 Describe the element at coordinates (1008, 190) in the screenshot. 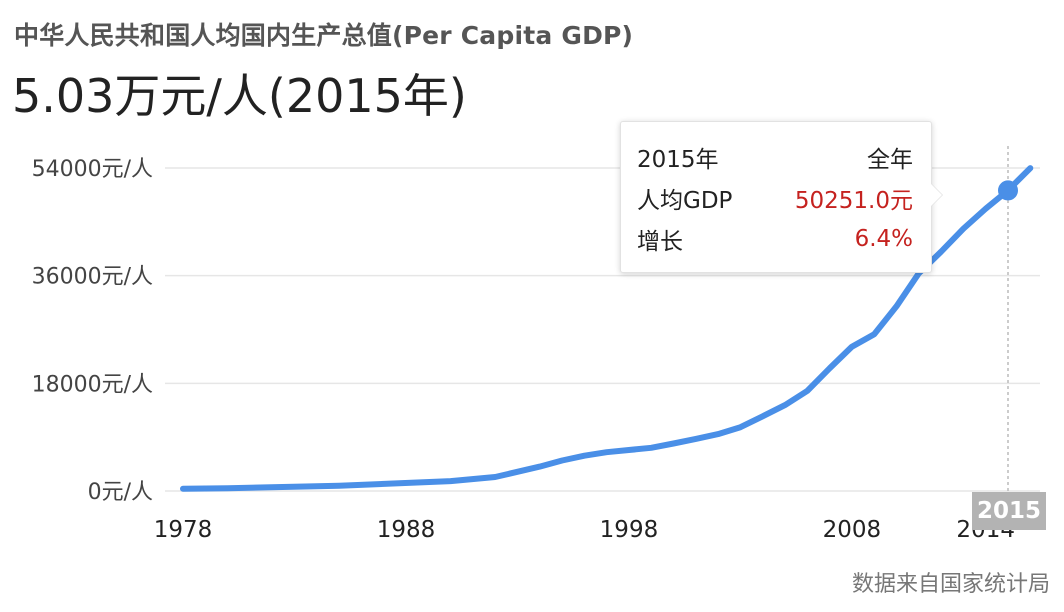

I see `hover-point` at that location.